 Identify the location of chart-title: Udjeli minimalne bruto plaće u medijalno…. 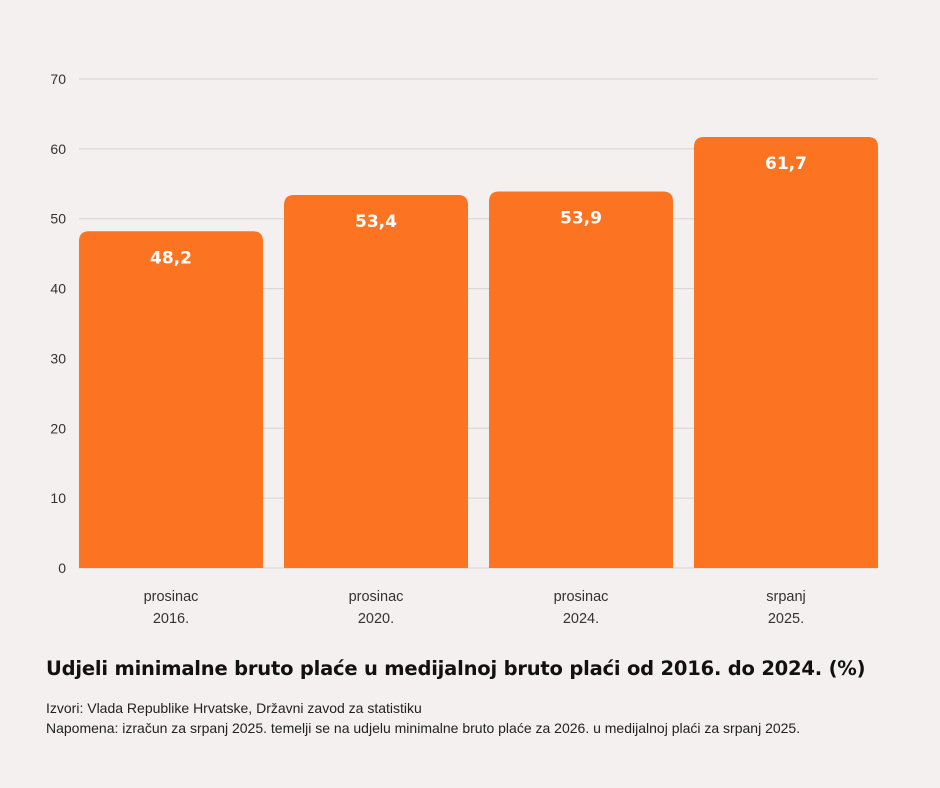
(456, 668).